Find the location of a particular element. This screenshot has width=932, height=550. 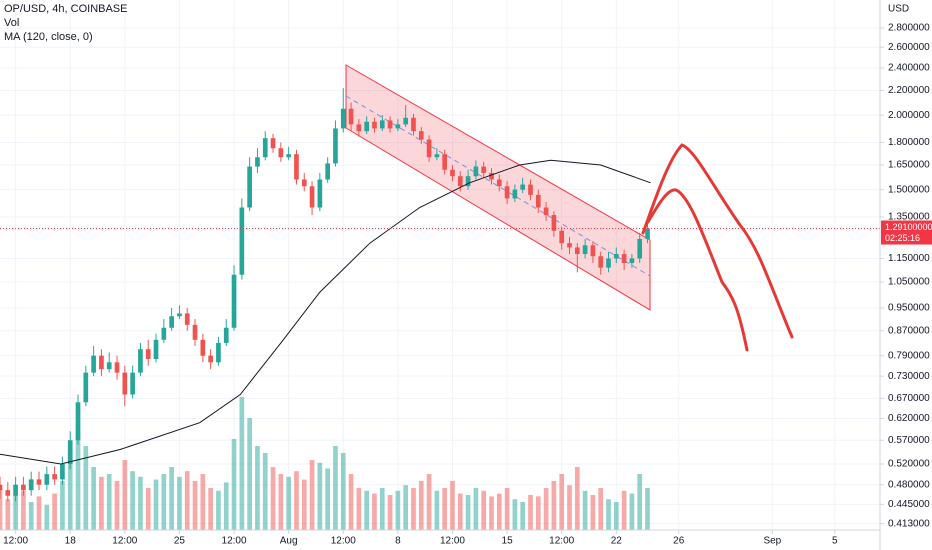

x-tick-label: 12:00 is located at coordinates (234, 541).